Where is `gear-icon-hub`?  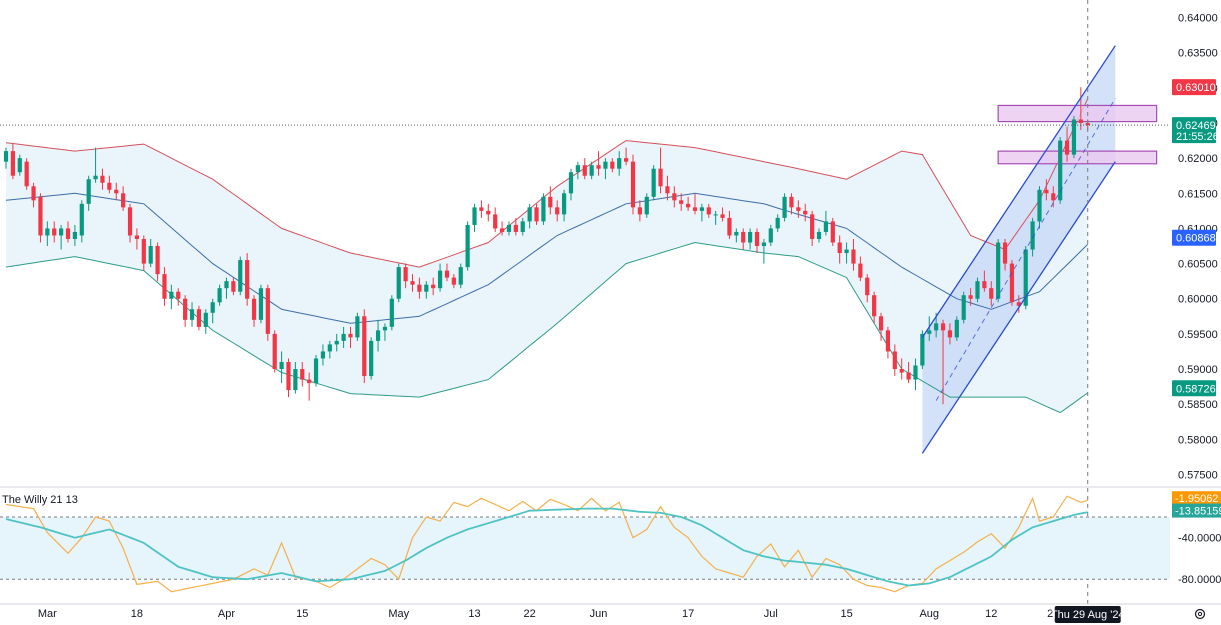 gear-icon-hub is located at coordinates (1200, 614).